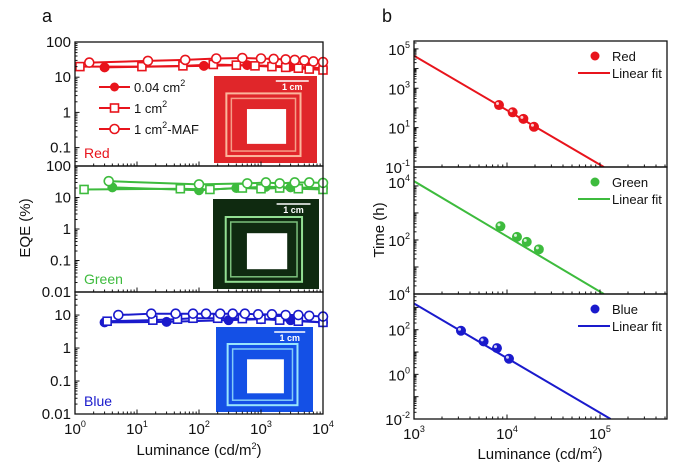 This screenshot has width=700, height=469. I want to click on subplot-b-red: 10⁵ 10³ 10¹ 10⁻¹ Red Linear fit, so click(526, 108).